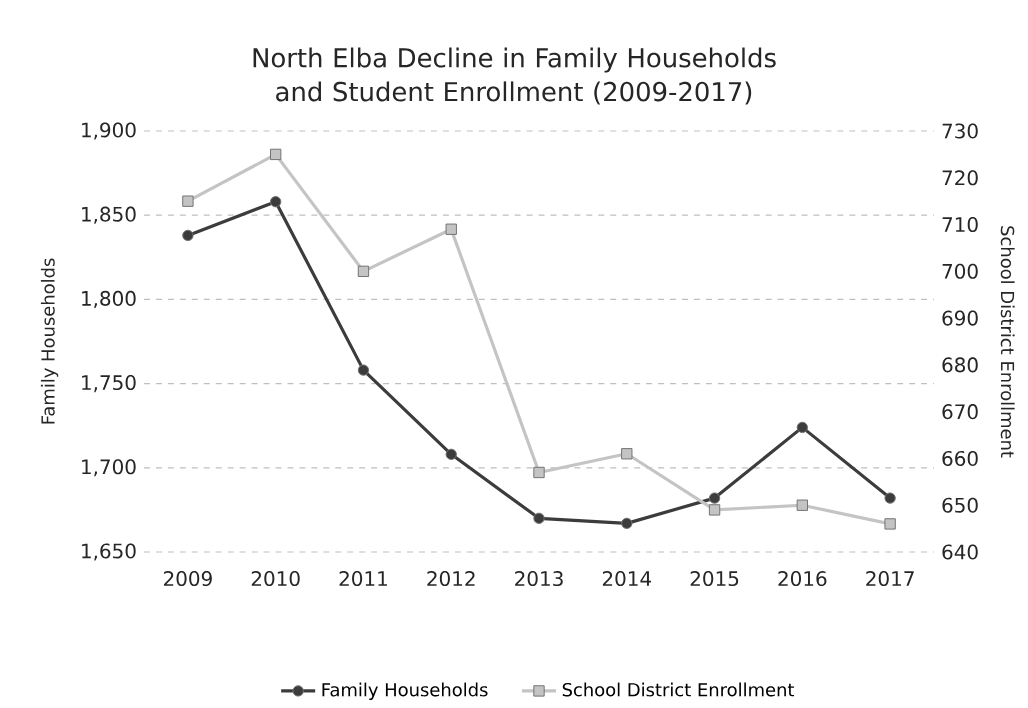 This screenshot has height=708, width=1028. What do you see at coordinates (188, 579) in the screenshot?
I see `x-tick-label: 2009` at bounding box center [188, 579].